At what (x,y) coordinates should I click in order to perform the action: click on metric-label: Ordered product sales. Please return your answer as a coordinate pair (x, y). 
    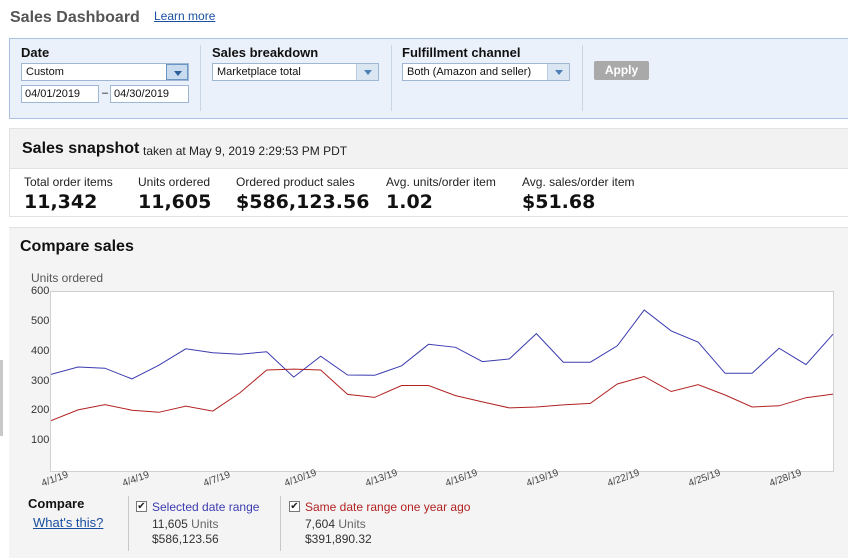
    Looking at the image, I should click on (295, 182).